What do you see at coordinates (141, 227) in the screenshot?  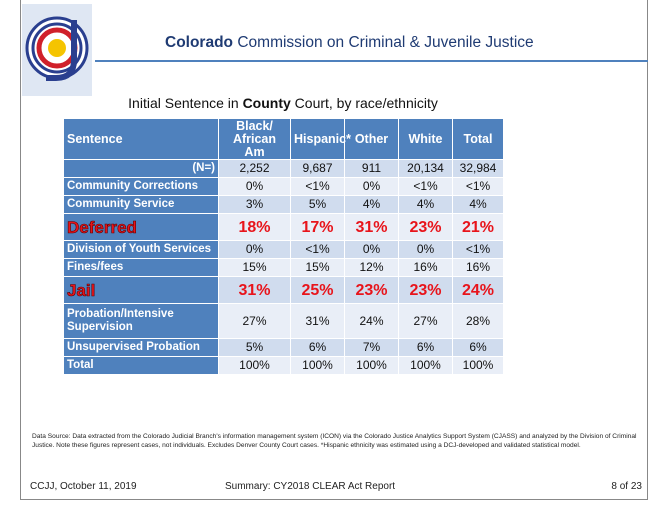 I see `row-label: Deferred` at bounding box center [141, 227].